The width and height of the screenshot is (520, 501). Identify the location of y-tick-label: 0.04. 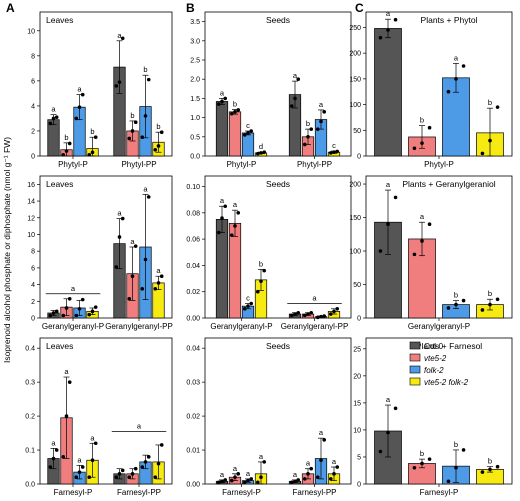
(193, 349).